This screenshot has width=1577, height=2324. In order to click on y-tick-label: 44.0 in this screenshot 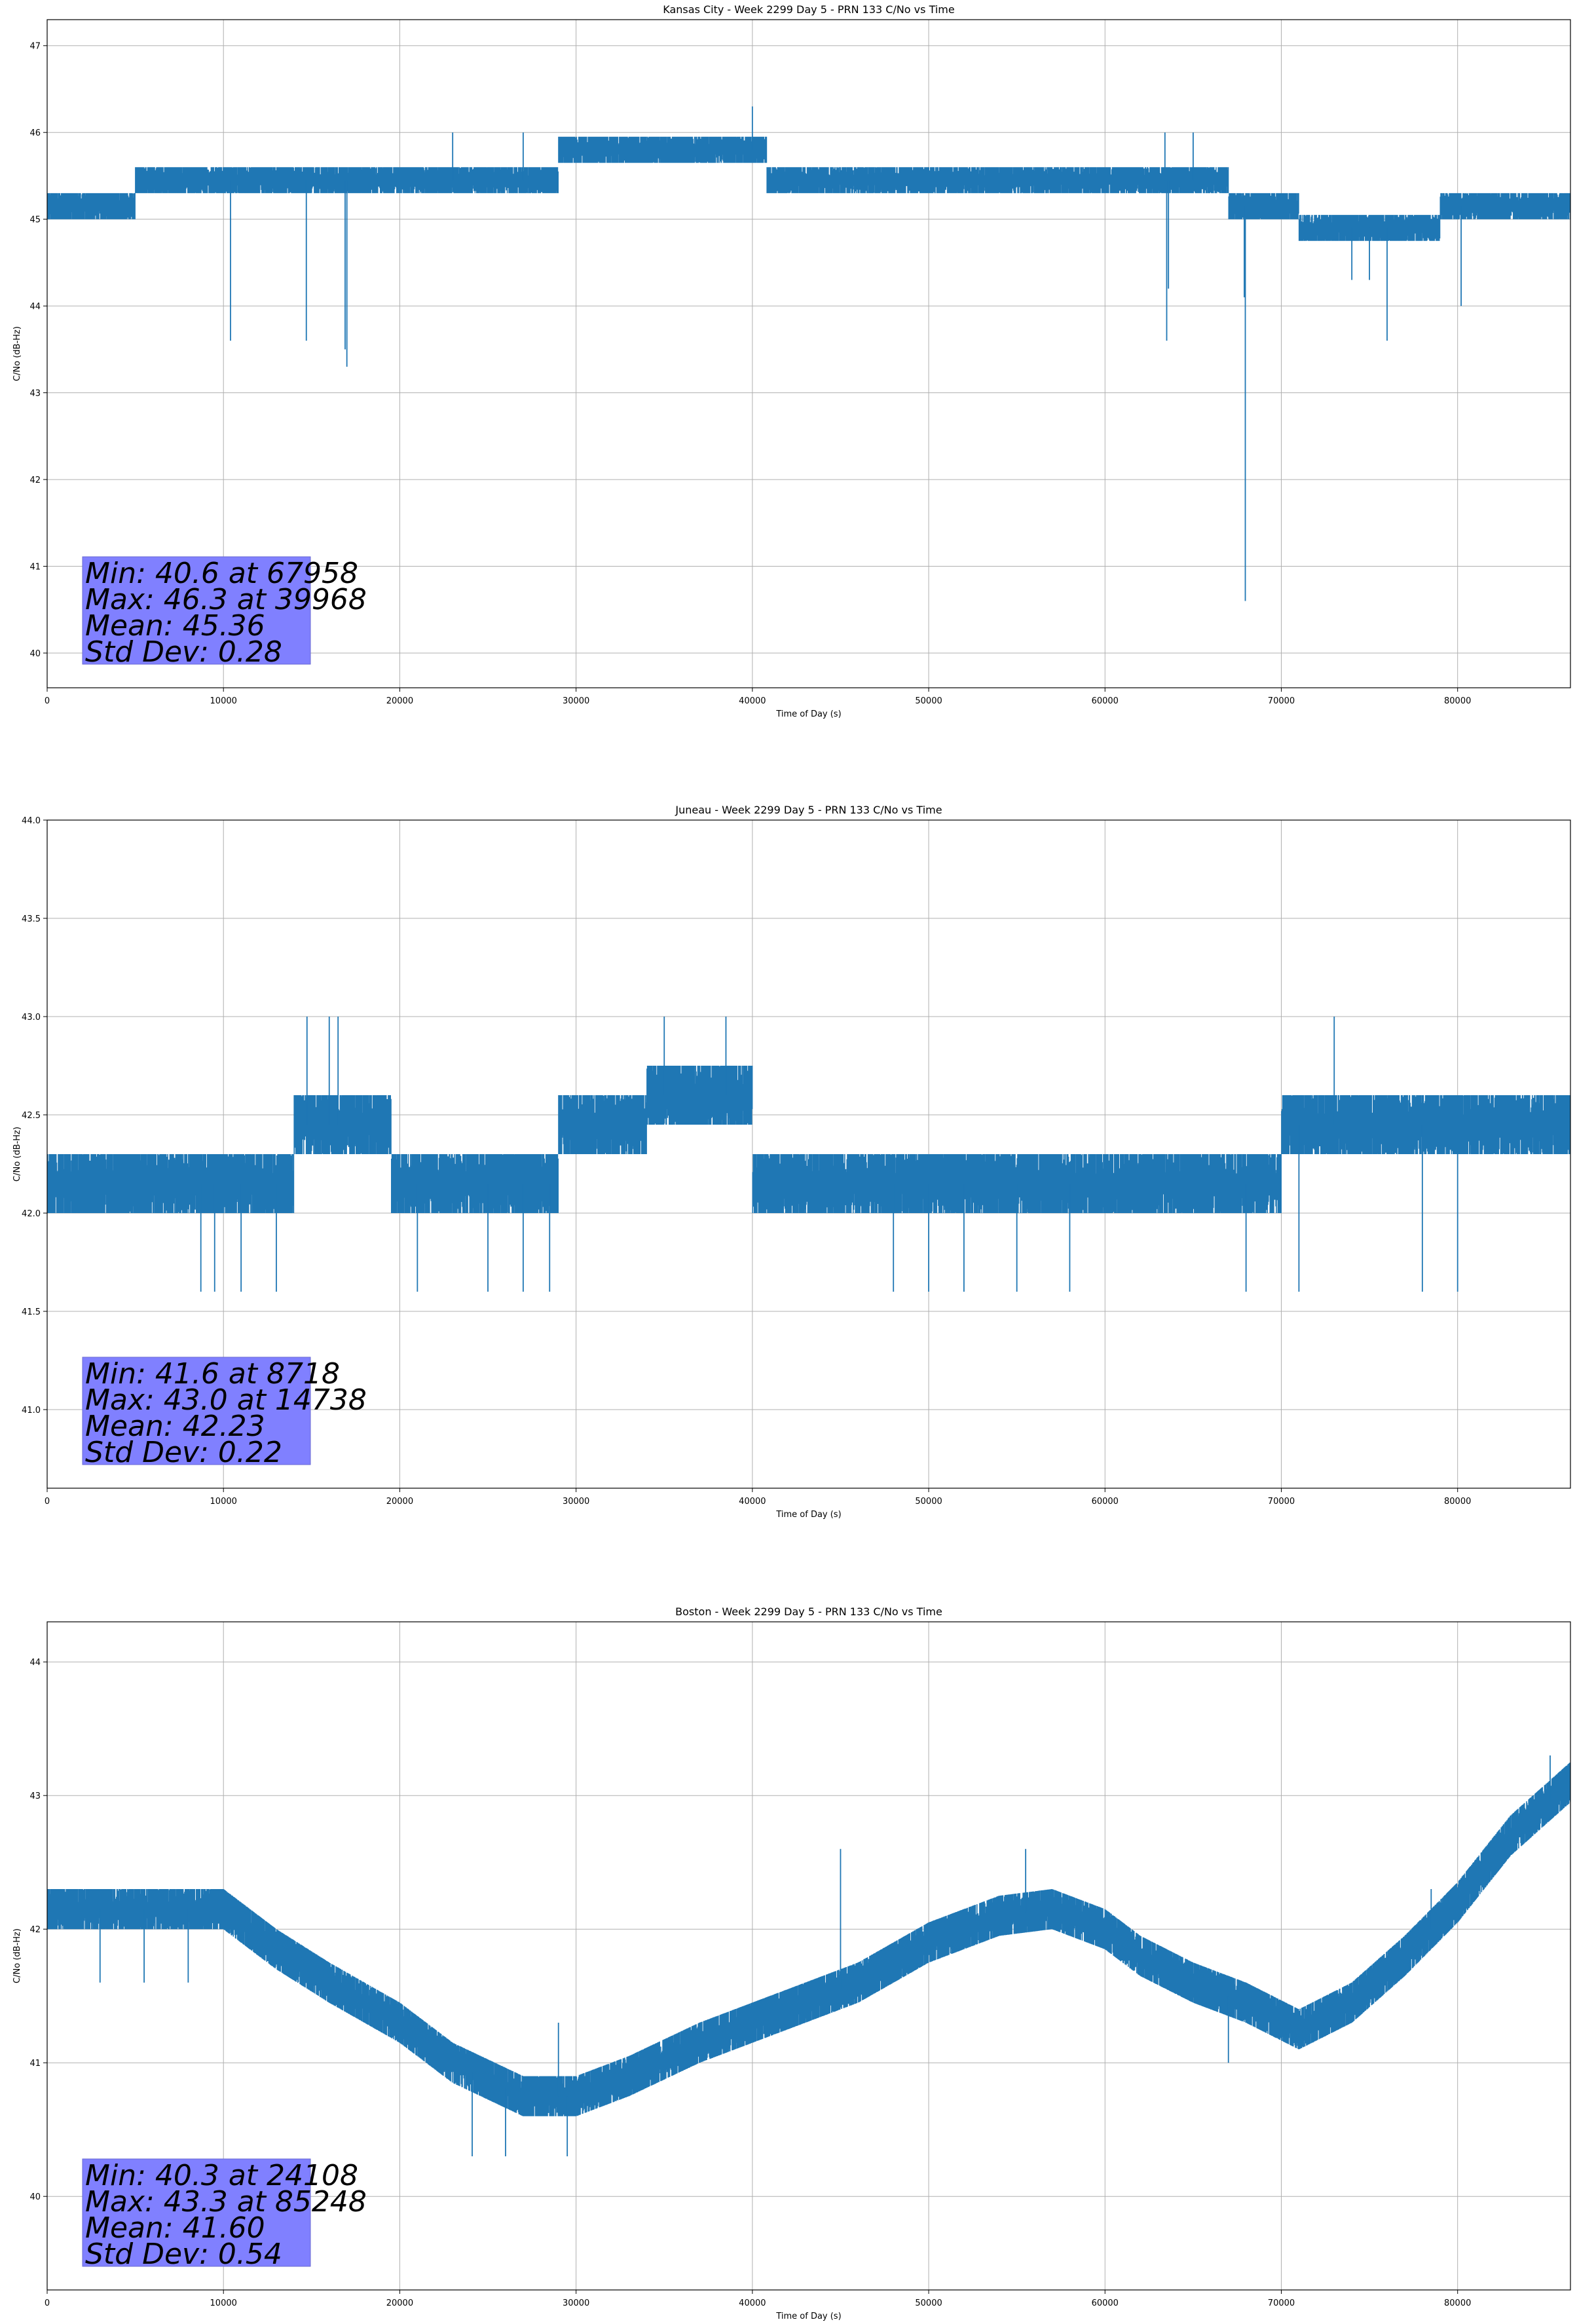, I will do `click(31, 821)`.